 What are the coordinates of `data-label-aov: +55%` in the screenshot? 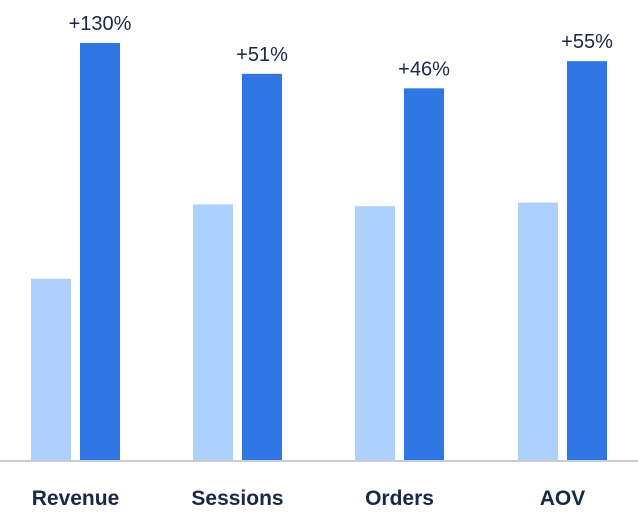 It's located at (587, 42).